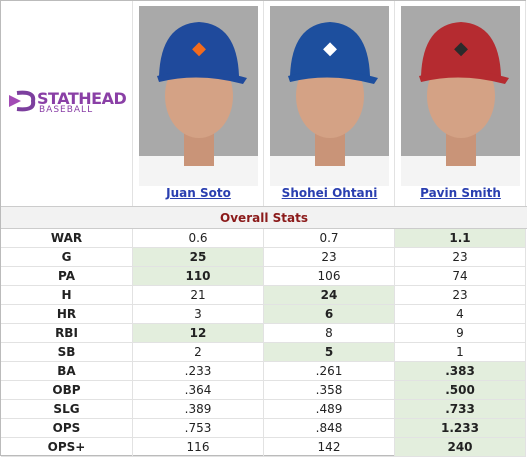  I want to click on stat-value: 21, so click(198, 295).